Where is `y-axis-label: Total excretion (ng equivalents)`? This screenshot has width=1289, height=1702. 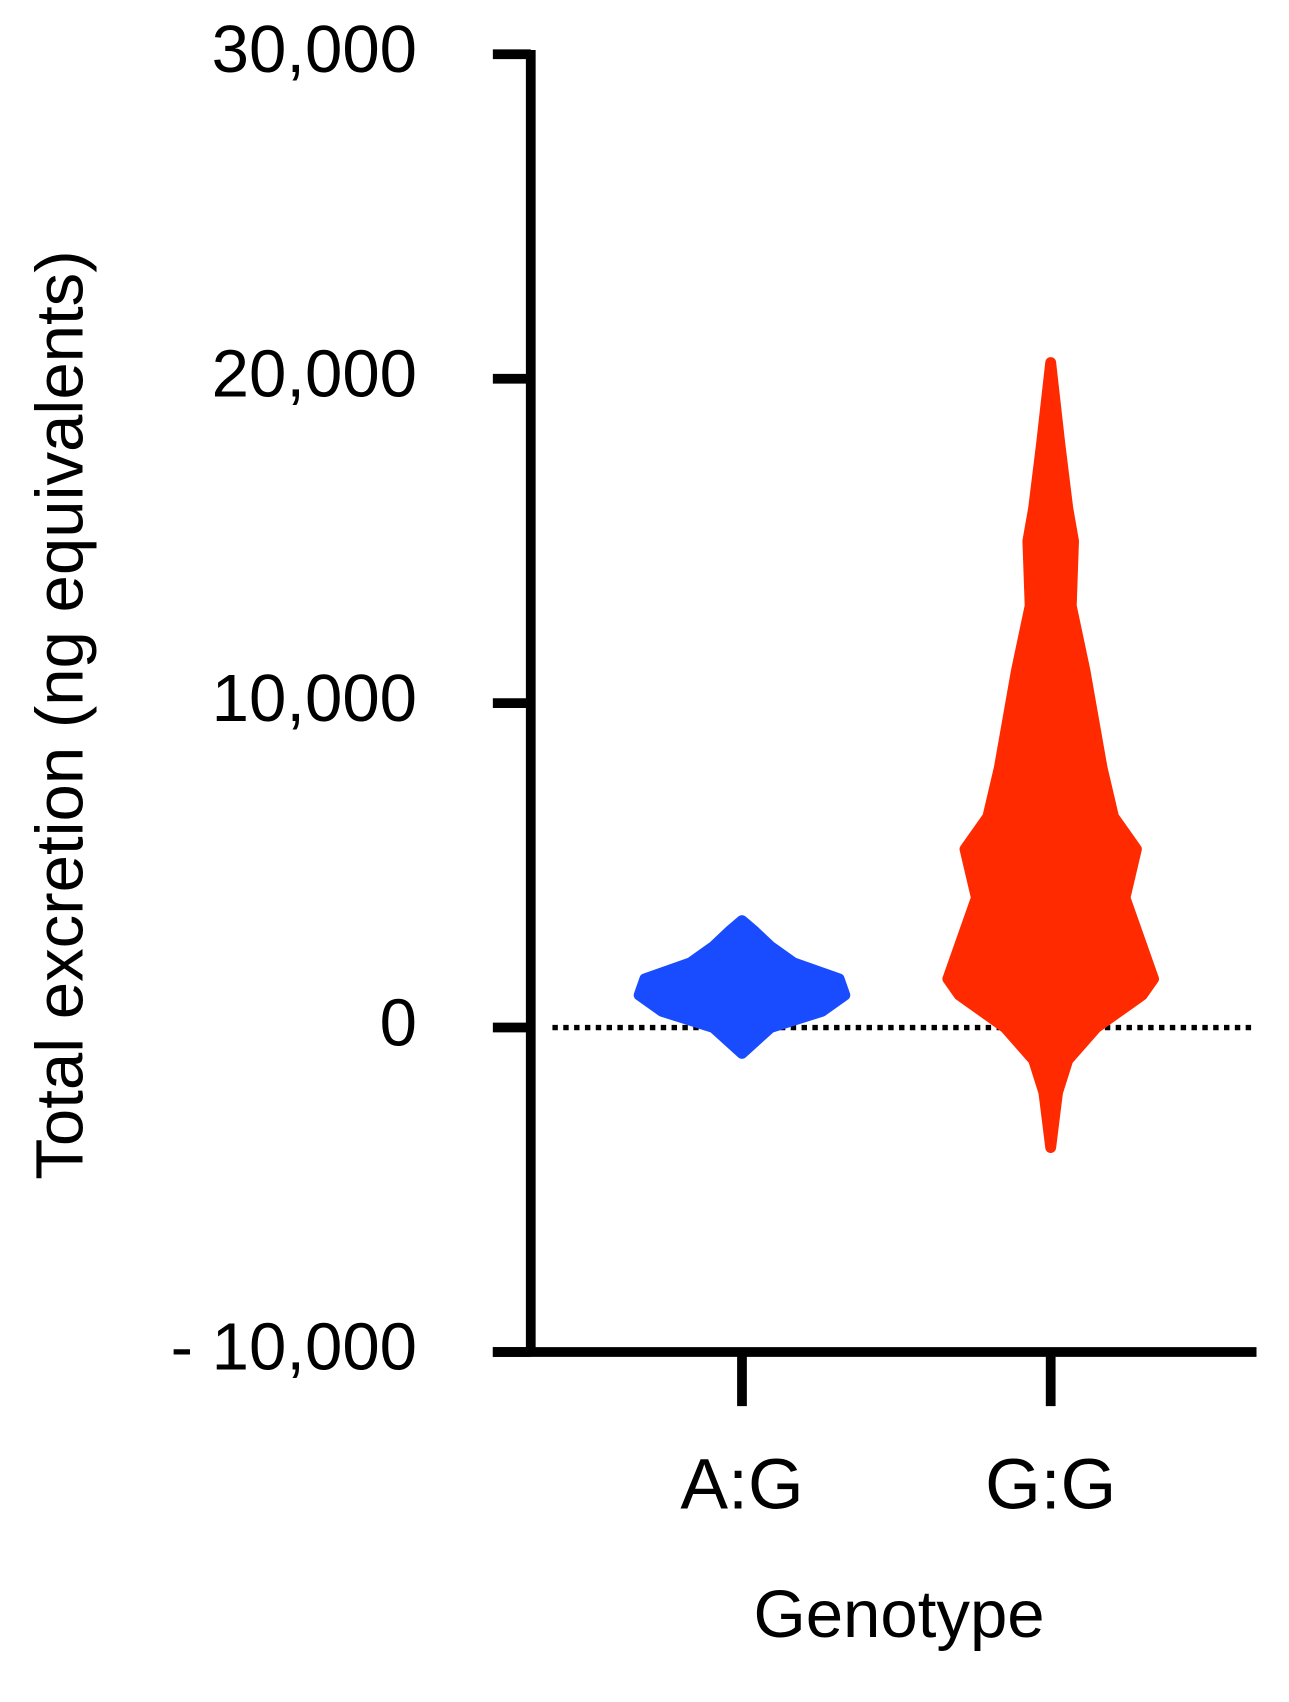
y-axis-label: Total excretion (ng equivalents) is located at coordinates (60, 714).